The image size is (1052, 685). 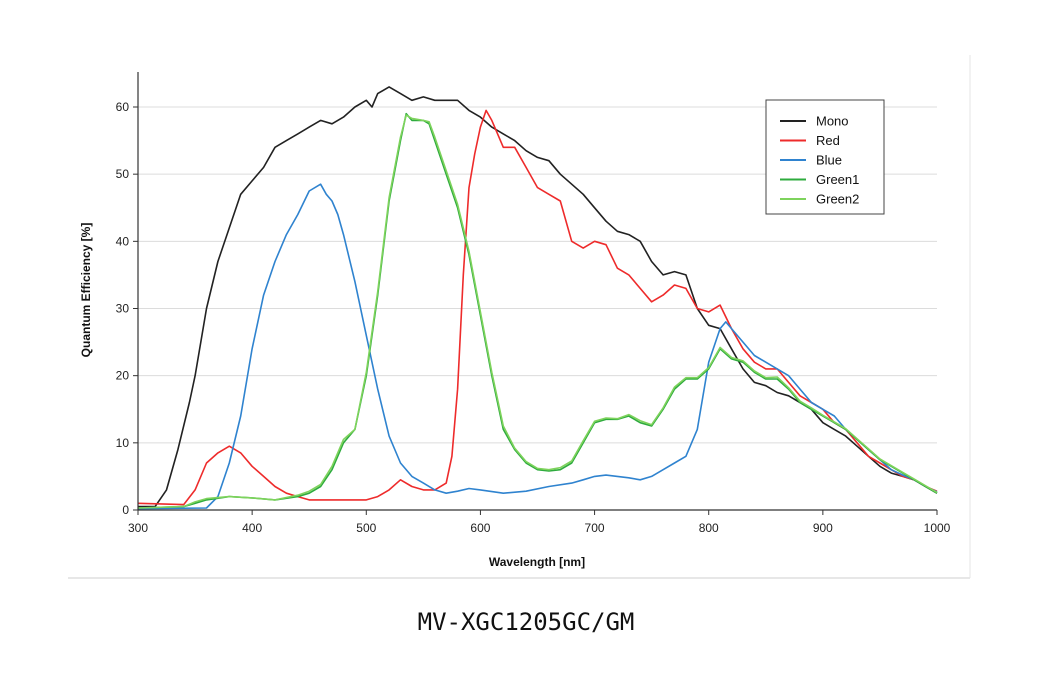 I want to click on legend-label-green1: Green1, so click(x=837, y=179).